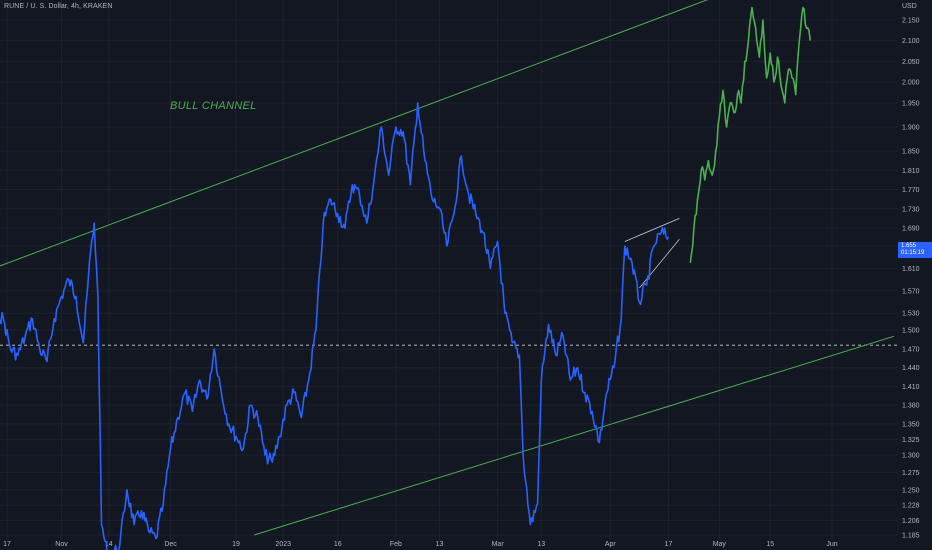 The image size is (932, 550). I want to click on y-tick-label: 1.440, so click(911, 368).